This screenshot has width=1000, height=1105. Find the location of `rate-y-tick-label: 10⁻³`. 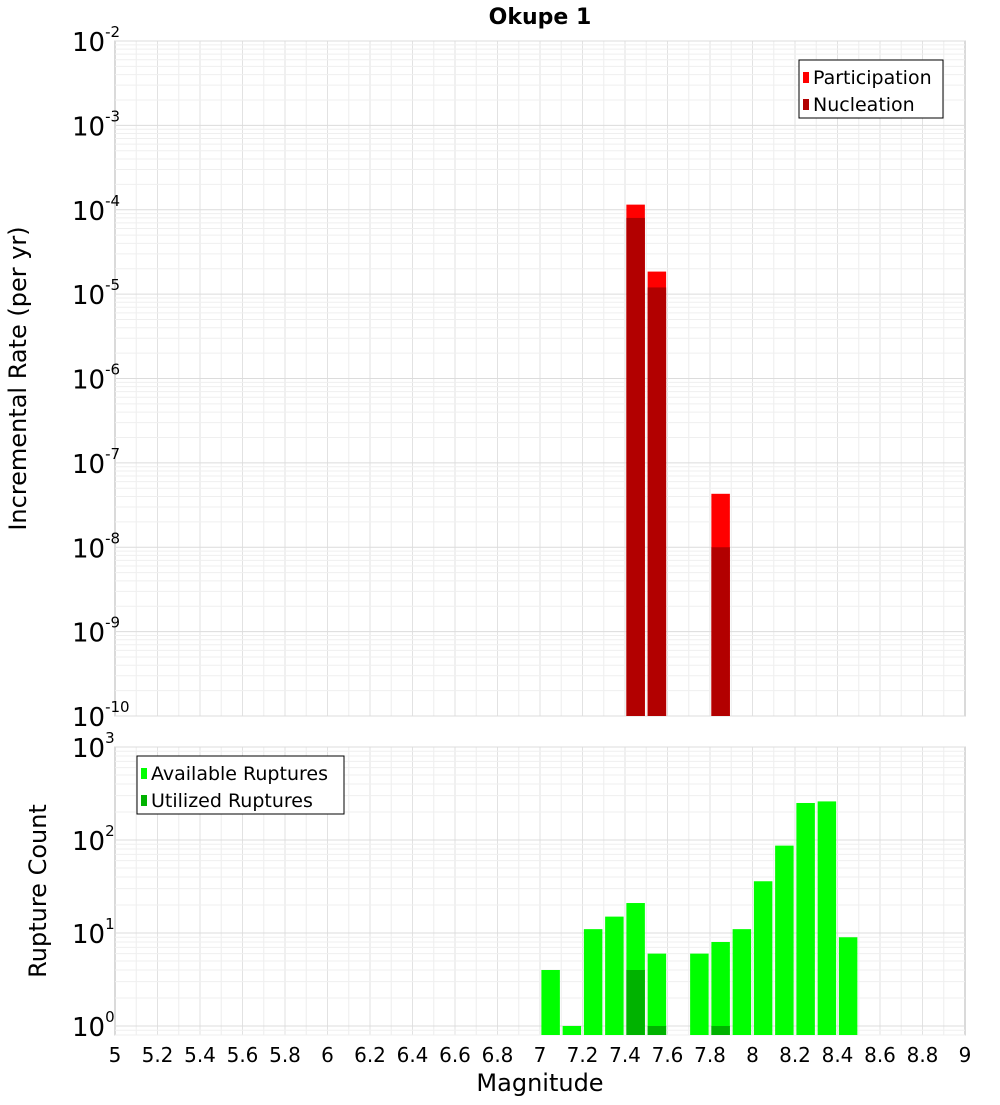

rate-y-tick-label: 10⁻³ is located at coordinates (96, 124).